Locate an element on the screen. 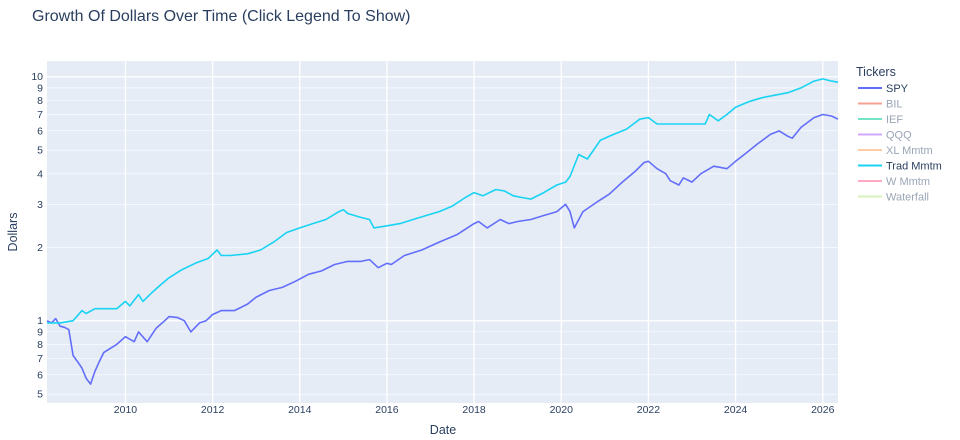 This screenshot has width=960, height=440. y-axis-title: Dollars is located at coordinates (13, 232).